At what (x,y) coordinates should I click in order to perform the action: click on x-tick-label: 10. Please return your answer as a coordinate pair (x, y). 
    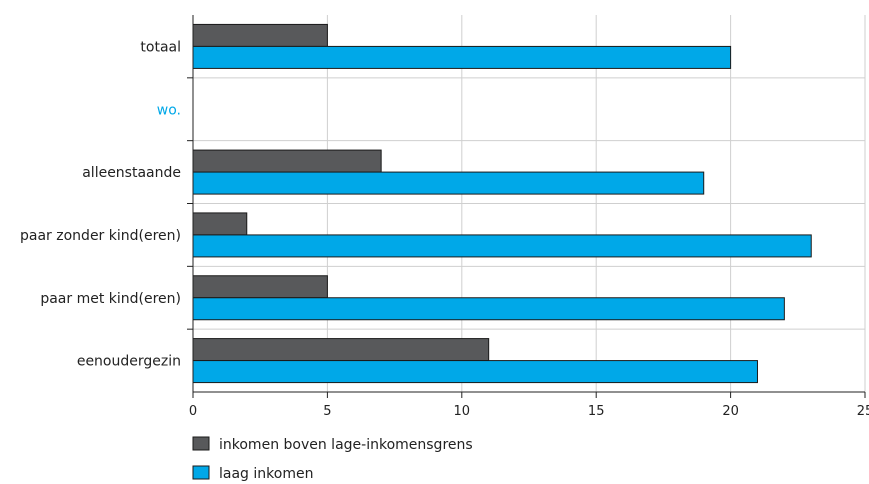
    Looking at the image, I should click on (462, 411).